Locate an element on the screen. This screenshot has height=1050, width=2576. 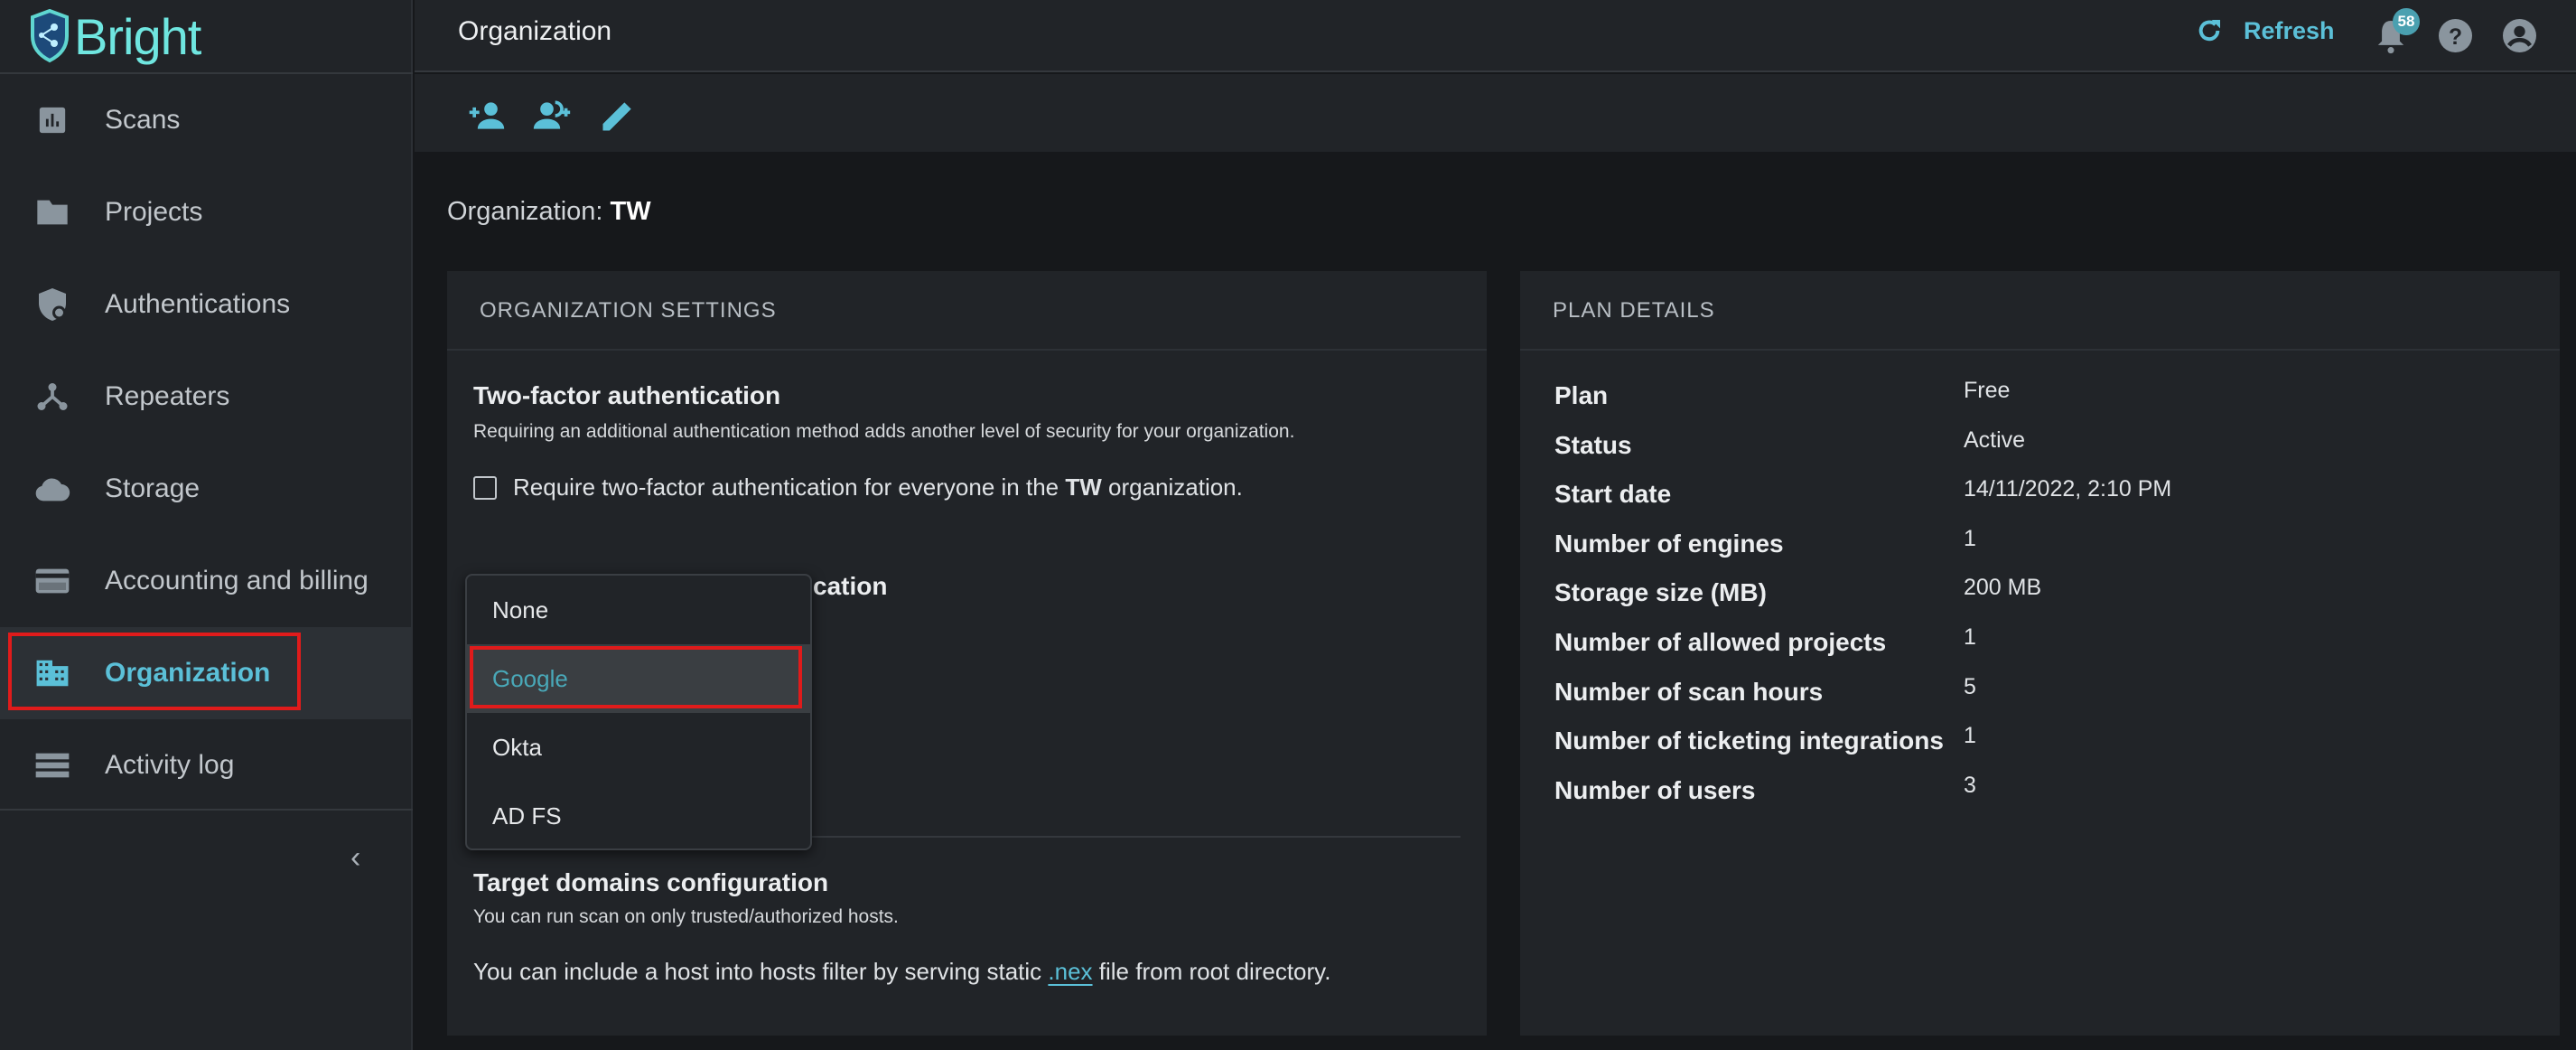
card-title: PLAN DETAILS is located at coordinates (1634, 310).